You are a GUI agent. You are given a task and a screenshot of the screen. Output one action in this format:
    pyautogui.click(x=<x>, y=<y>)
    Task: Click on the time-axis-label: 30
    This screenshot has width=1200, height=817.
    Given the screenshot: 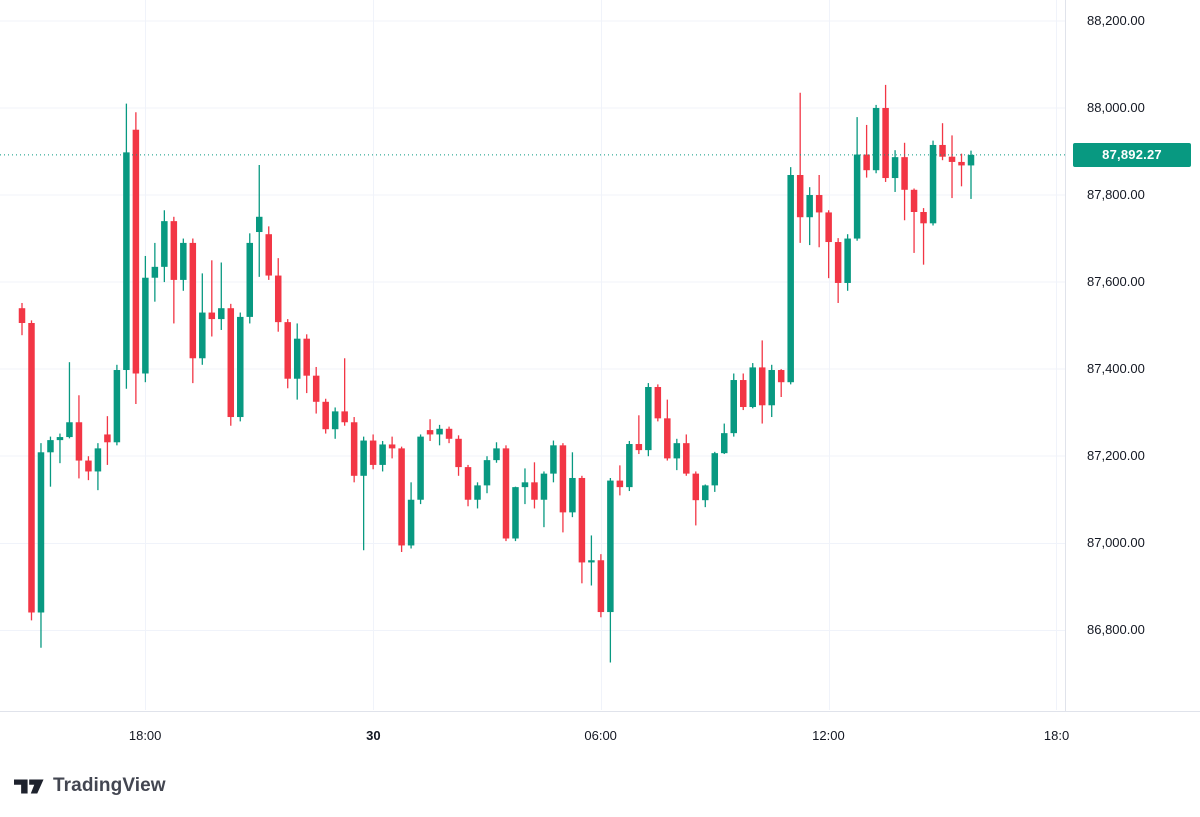 What is the action you would take?
    pyautogui.click(x=373, y=735)
    